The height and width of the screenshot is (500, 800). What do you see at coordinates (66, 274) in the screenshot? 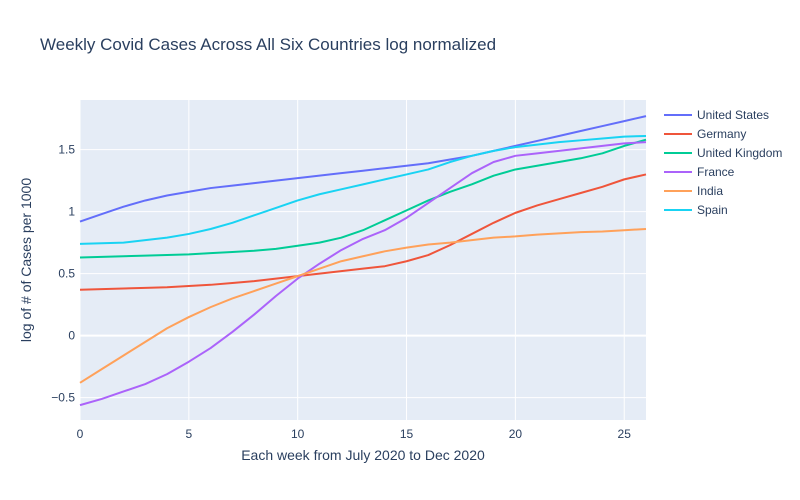
I see `y-tick-label: 0.5` at bounding box center [66, 274].